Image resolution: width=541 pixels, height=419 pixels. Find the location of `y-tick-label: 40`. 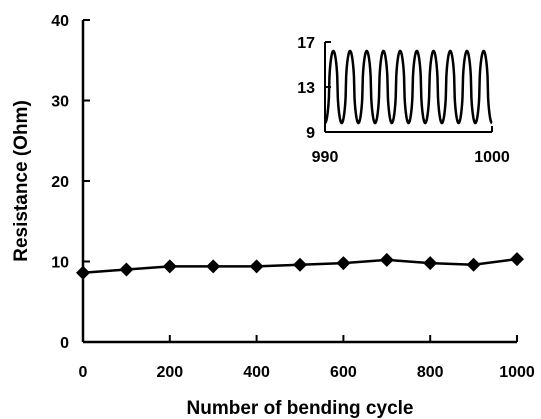

y-tick-label: 40 is located at coordinates (60, 21).